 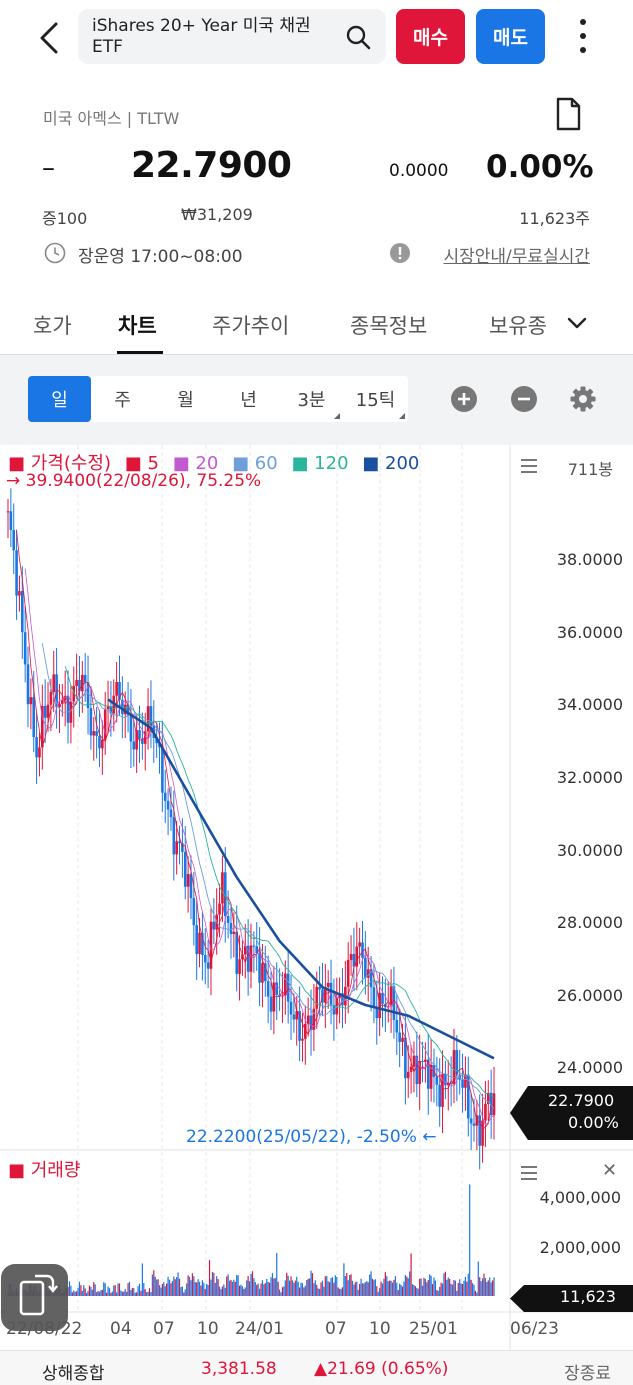 What do you see at coordinates (568, 114) in the screenshot?
I see `document-icon` at bounding box center [568, 114].